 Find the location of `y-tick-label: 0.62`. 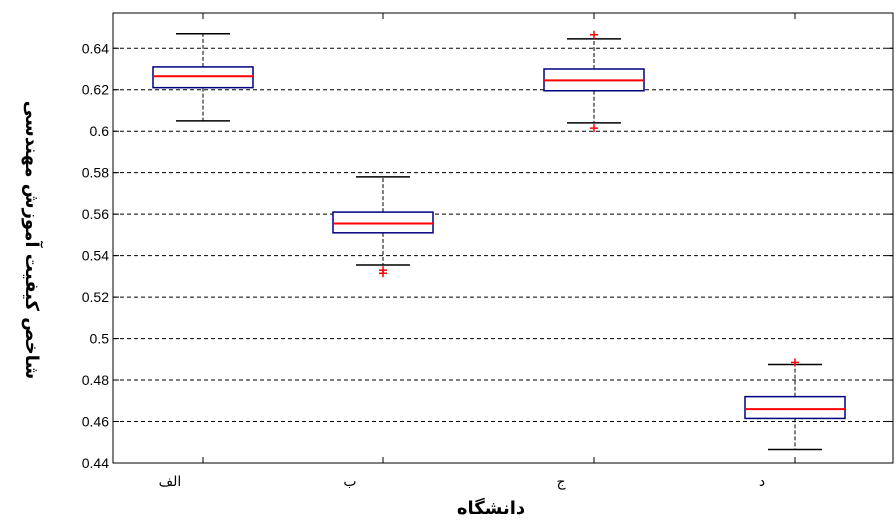

y-tick-label: 0.62 is located at coordinates (95, 90).